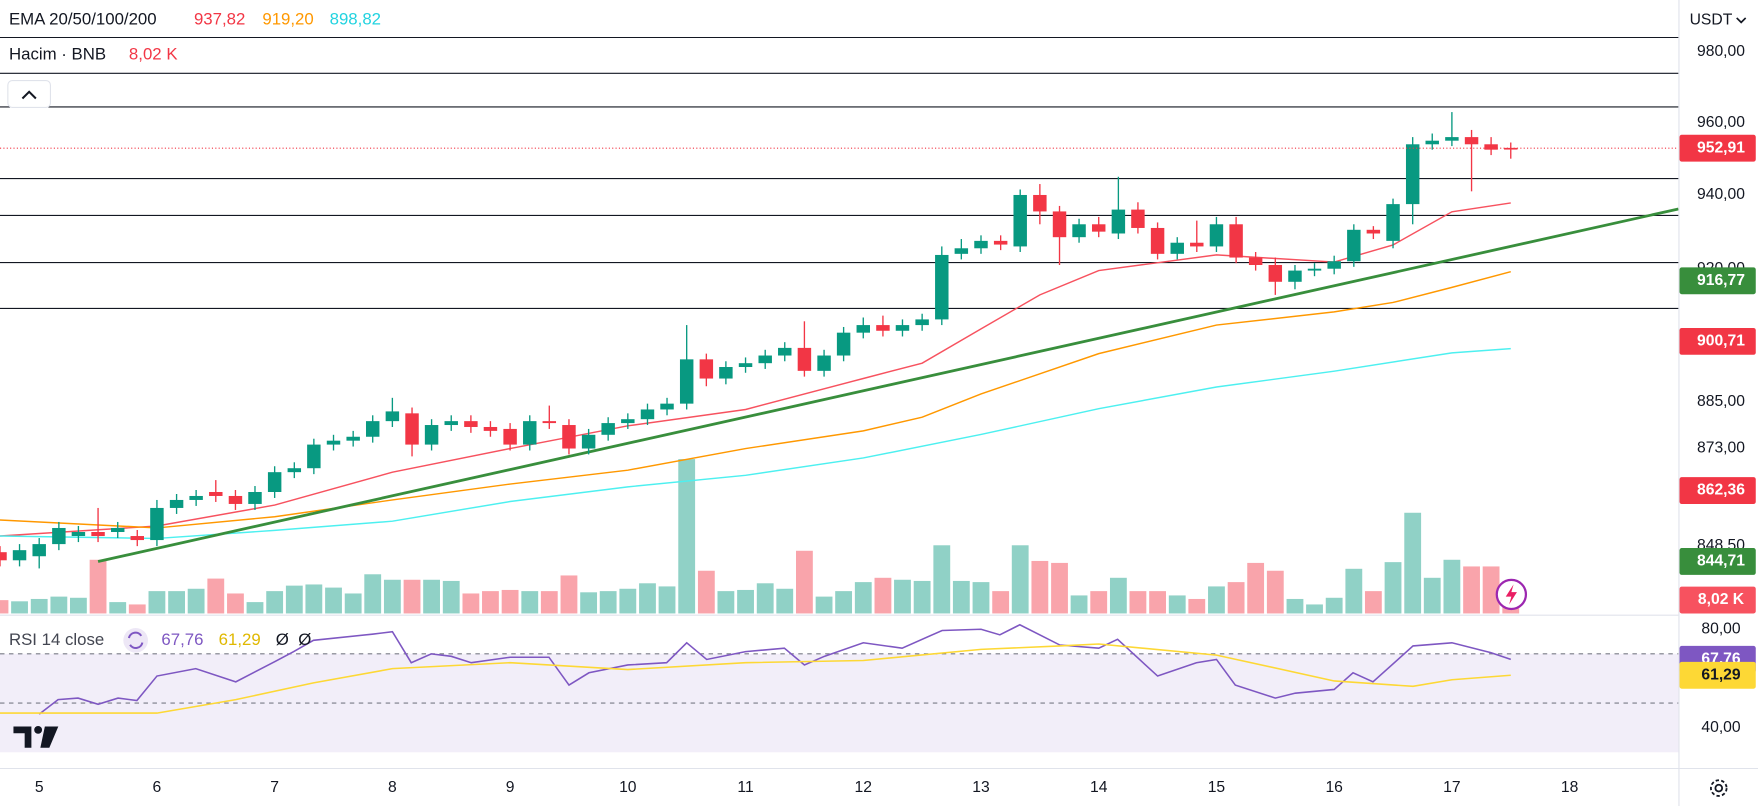 The width and height of the screenshot is (1758, 806). What do you see at coordinates (1511, 594) in the screenshot?
I see `alert-icon` at bounding box center [1511, 594].